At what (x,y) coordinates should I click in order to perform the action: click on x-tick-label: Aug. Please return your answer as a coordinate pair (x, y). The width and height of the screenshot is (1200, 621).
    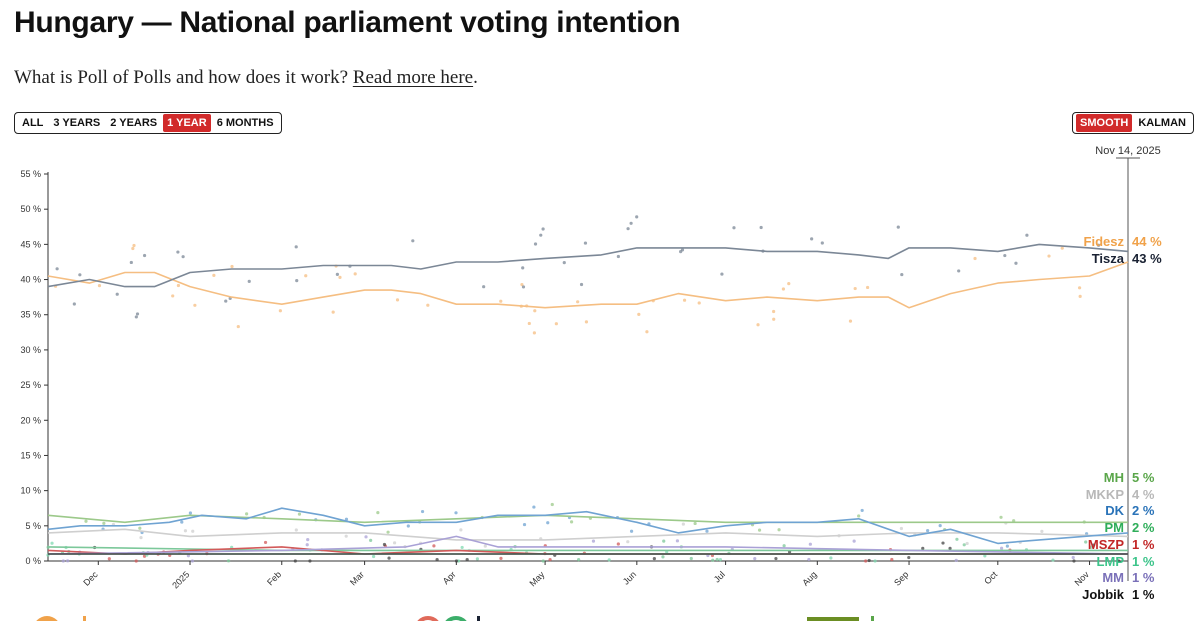
    Looking at the image, I should click on (809, 578).